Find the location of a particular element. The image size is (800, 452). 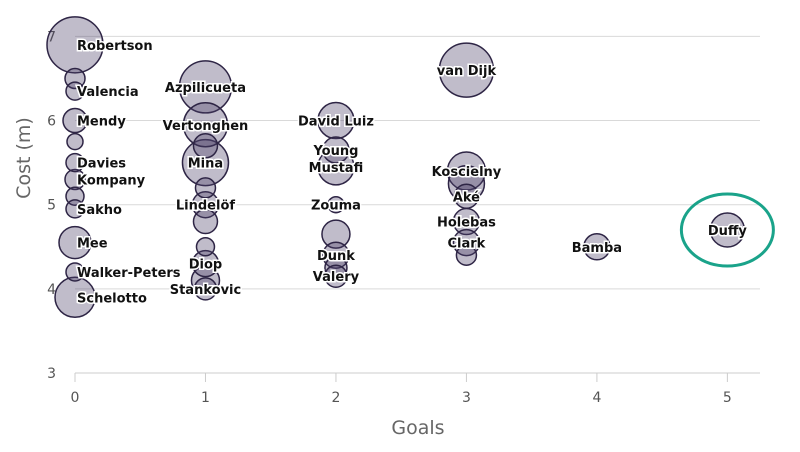

point-label: Stankovic is located at coordinates (205, 290).